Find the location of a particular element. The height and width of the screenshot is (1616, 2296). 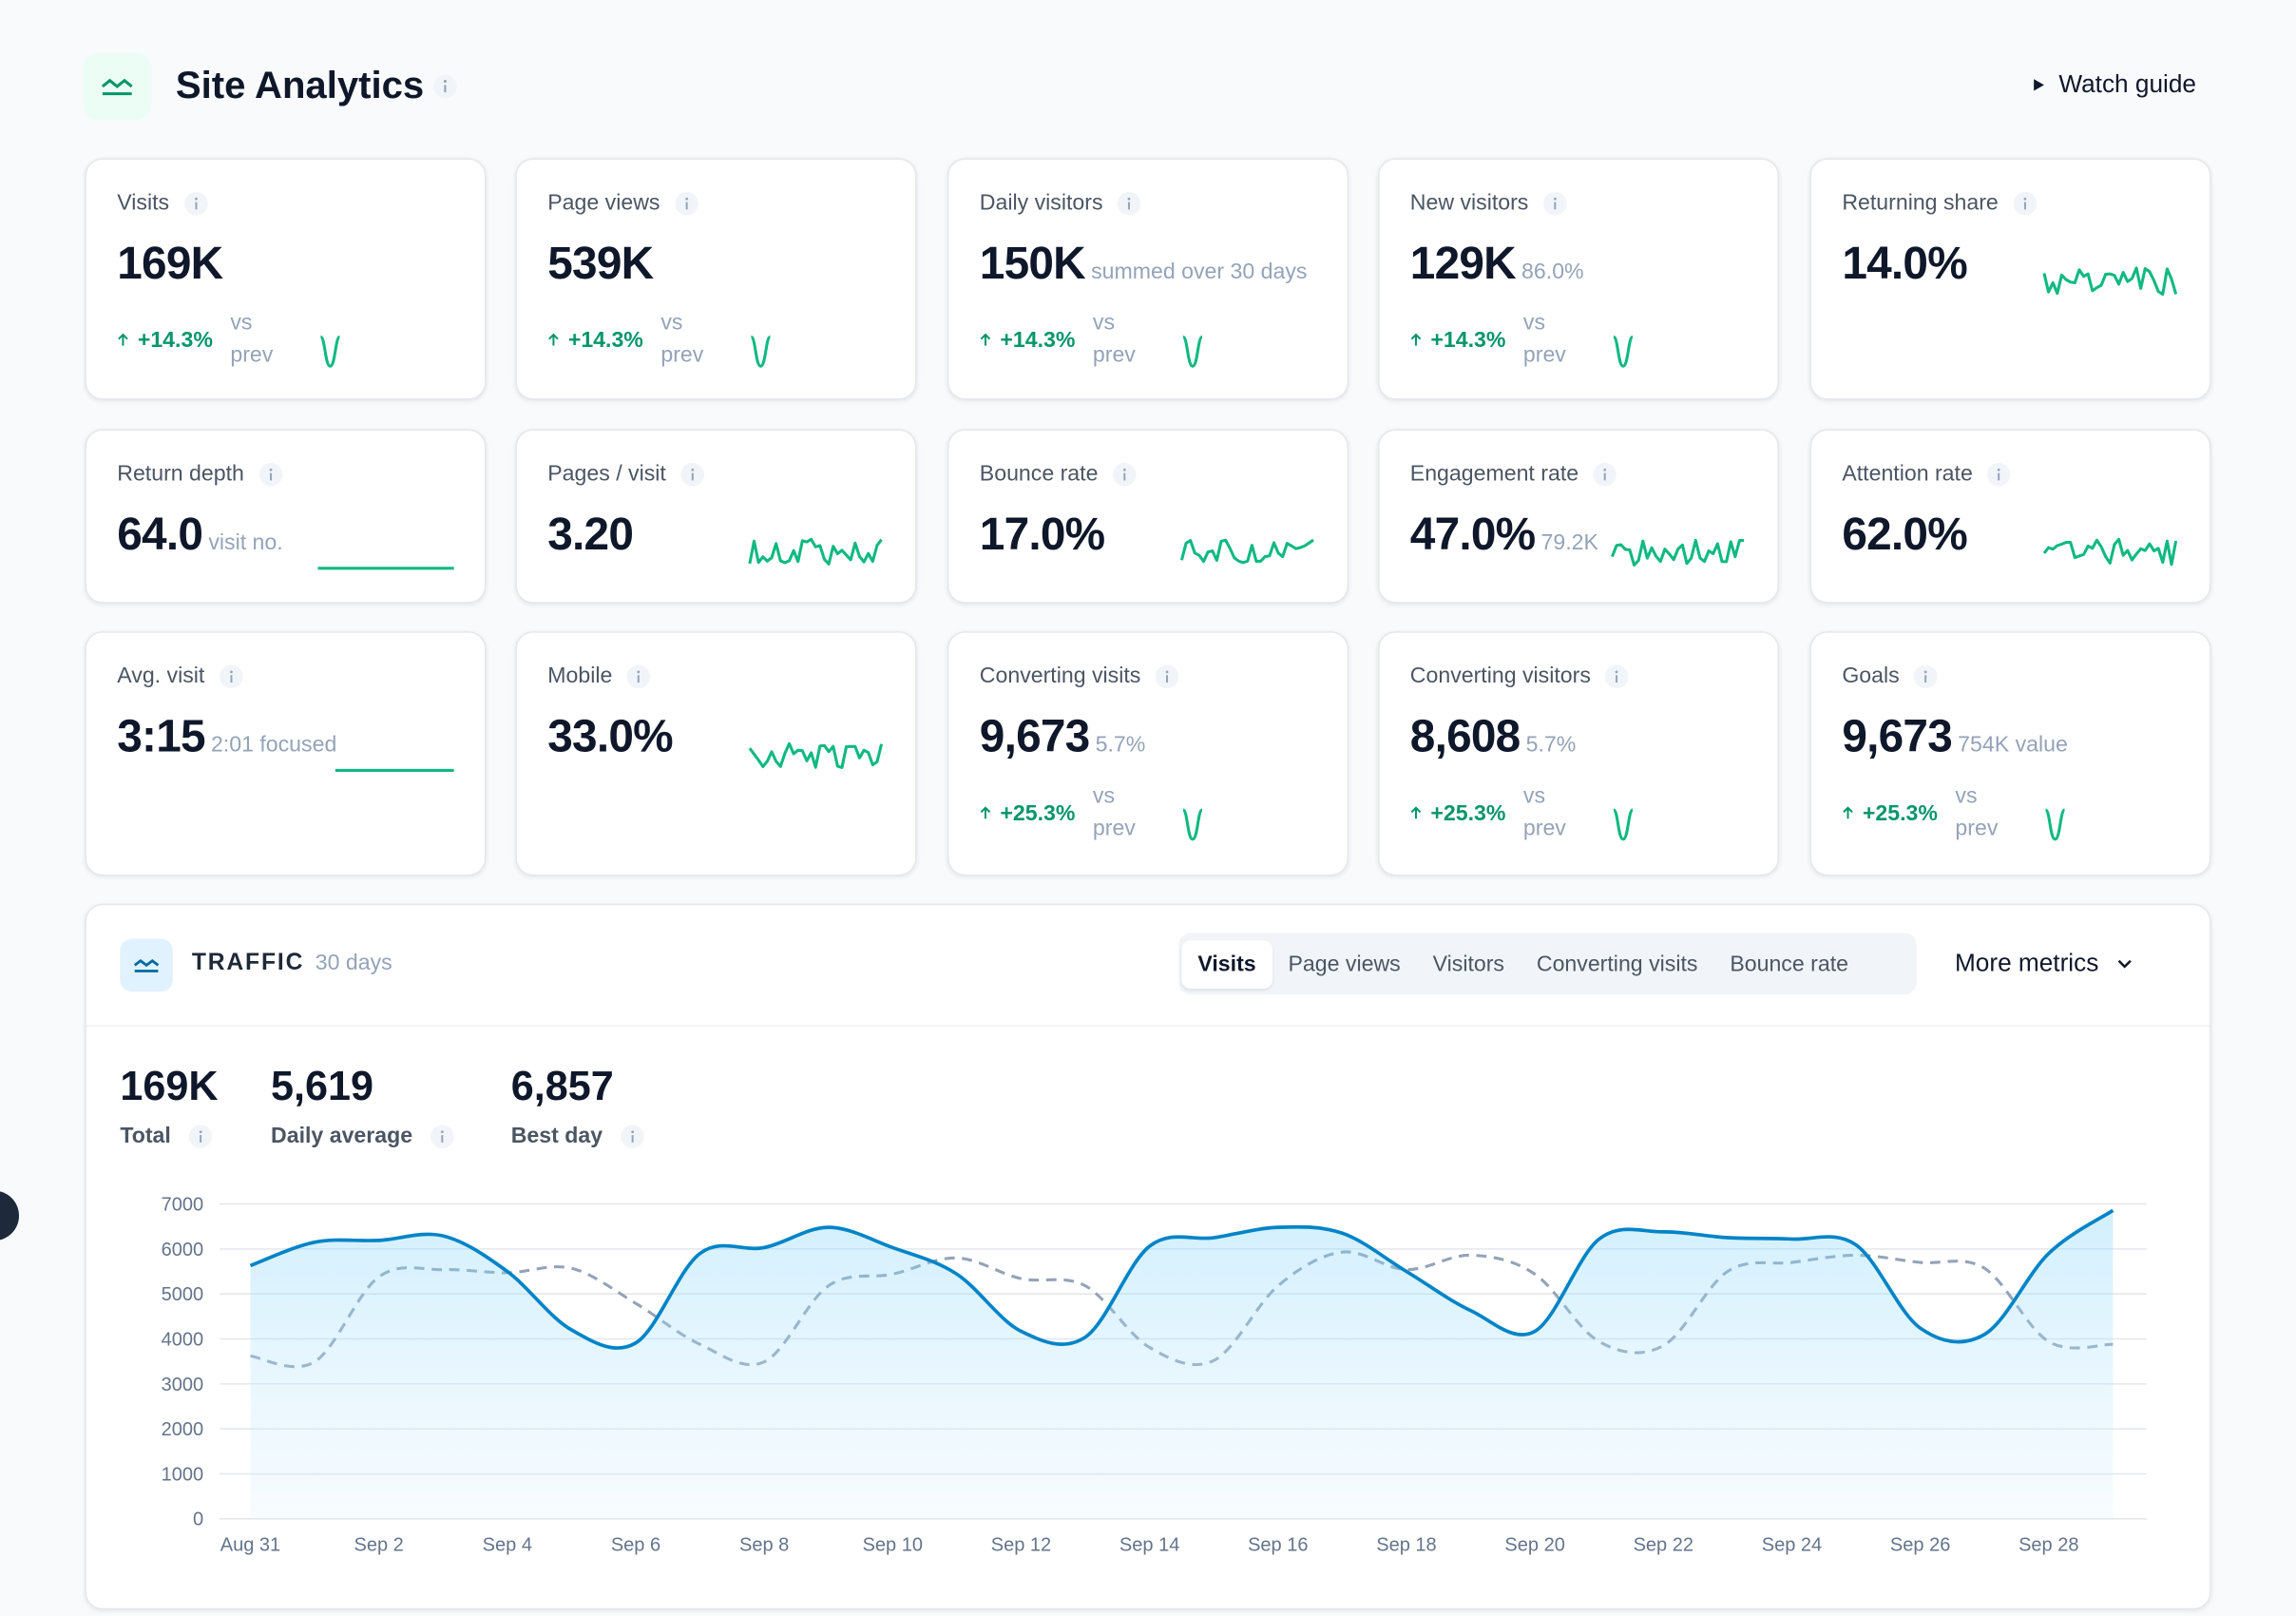

y-tick-label: 7000 is located at coordinates (183, 1204).